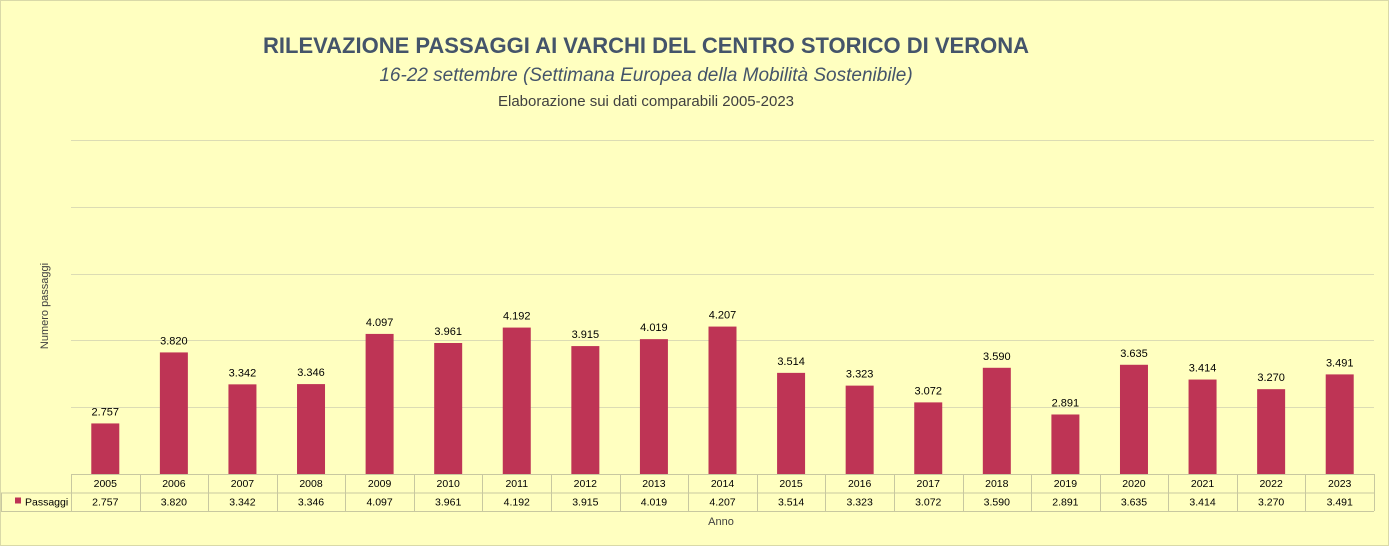  I want to click on data-label-2023: 3.491, so click(1340, 363).